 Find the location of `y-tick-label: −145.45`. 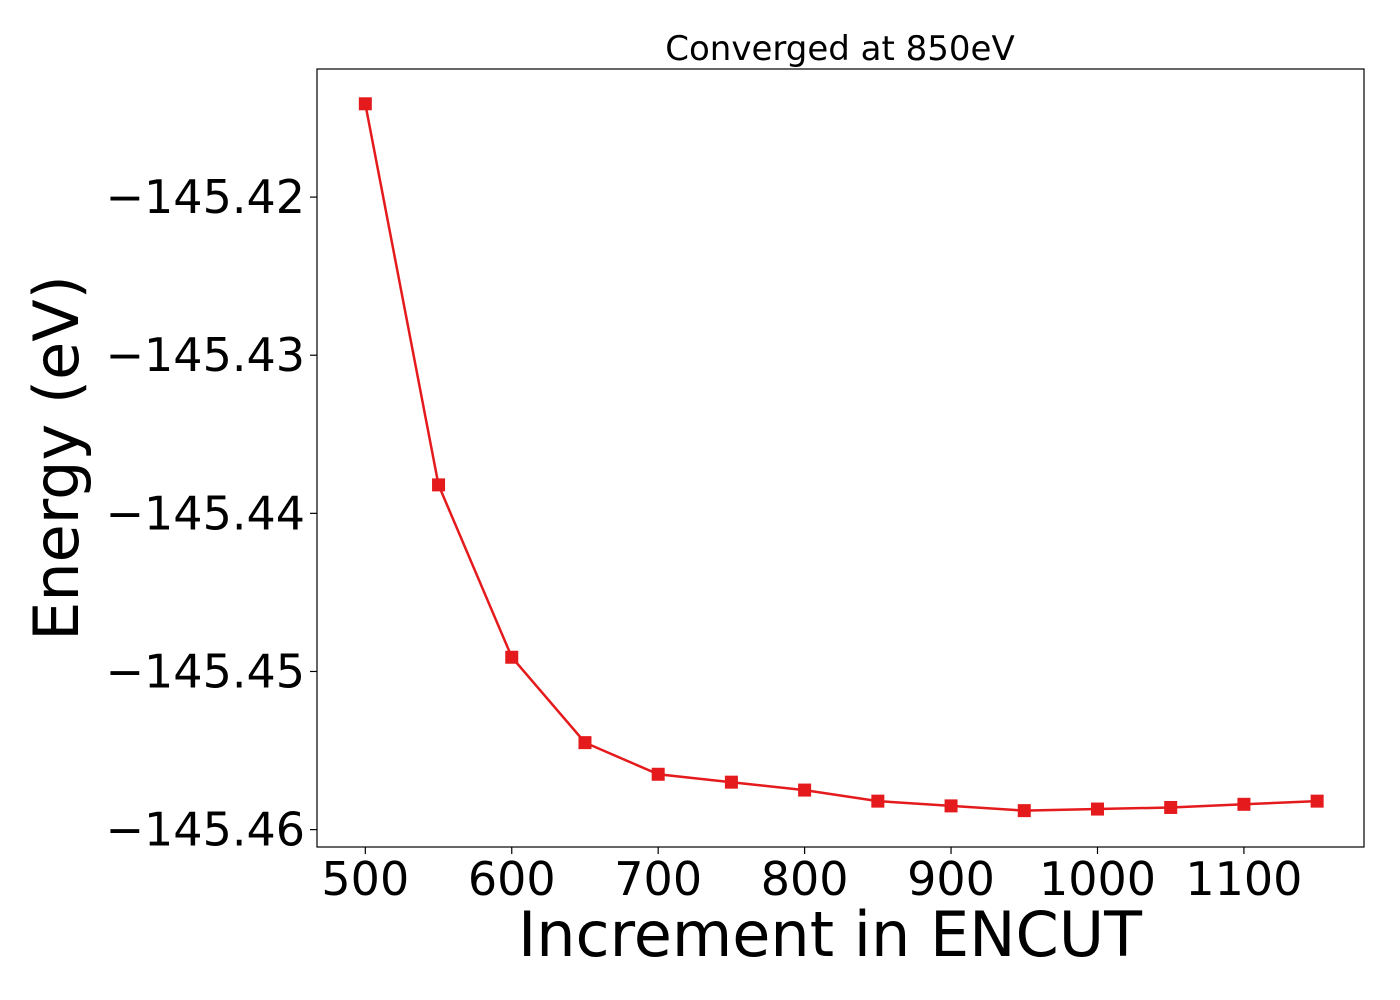

y-tick-label: −145.45 is located at coordinates (206, 671).